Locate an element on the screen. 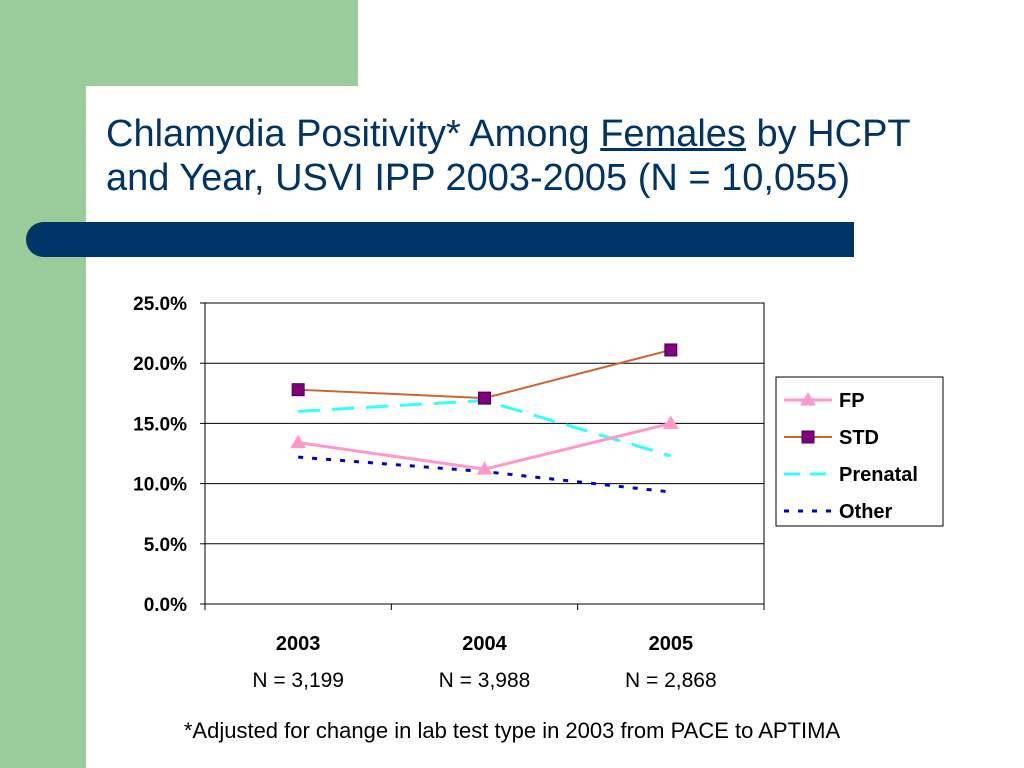  y-tick-label: 20.0% is located at coordinates (160, 364).